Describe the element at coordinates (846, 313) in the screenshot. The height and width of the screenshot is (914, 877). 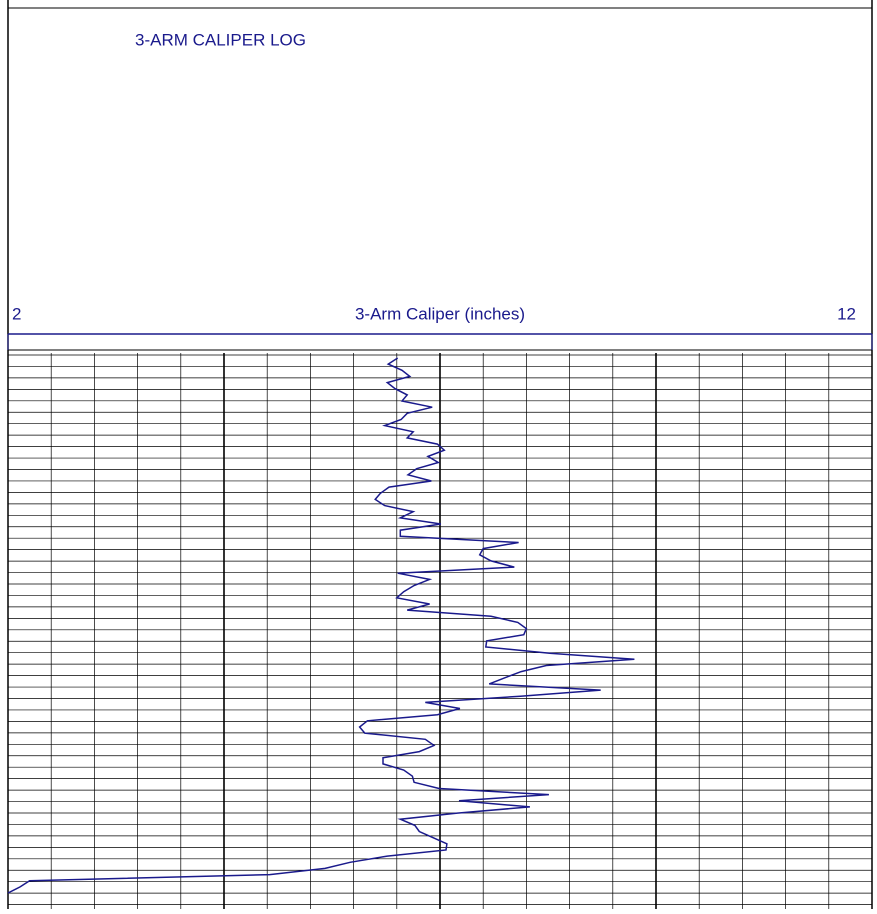
I see `x-tick-label: 12` at that location.